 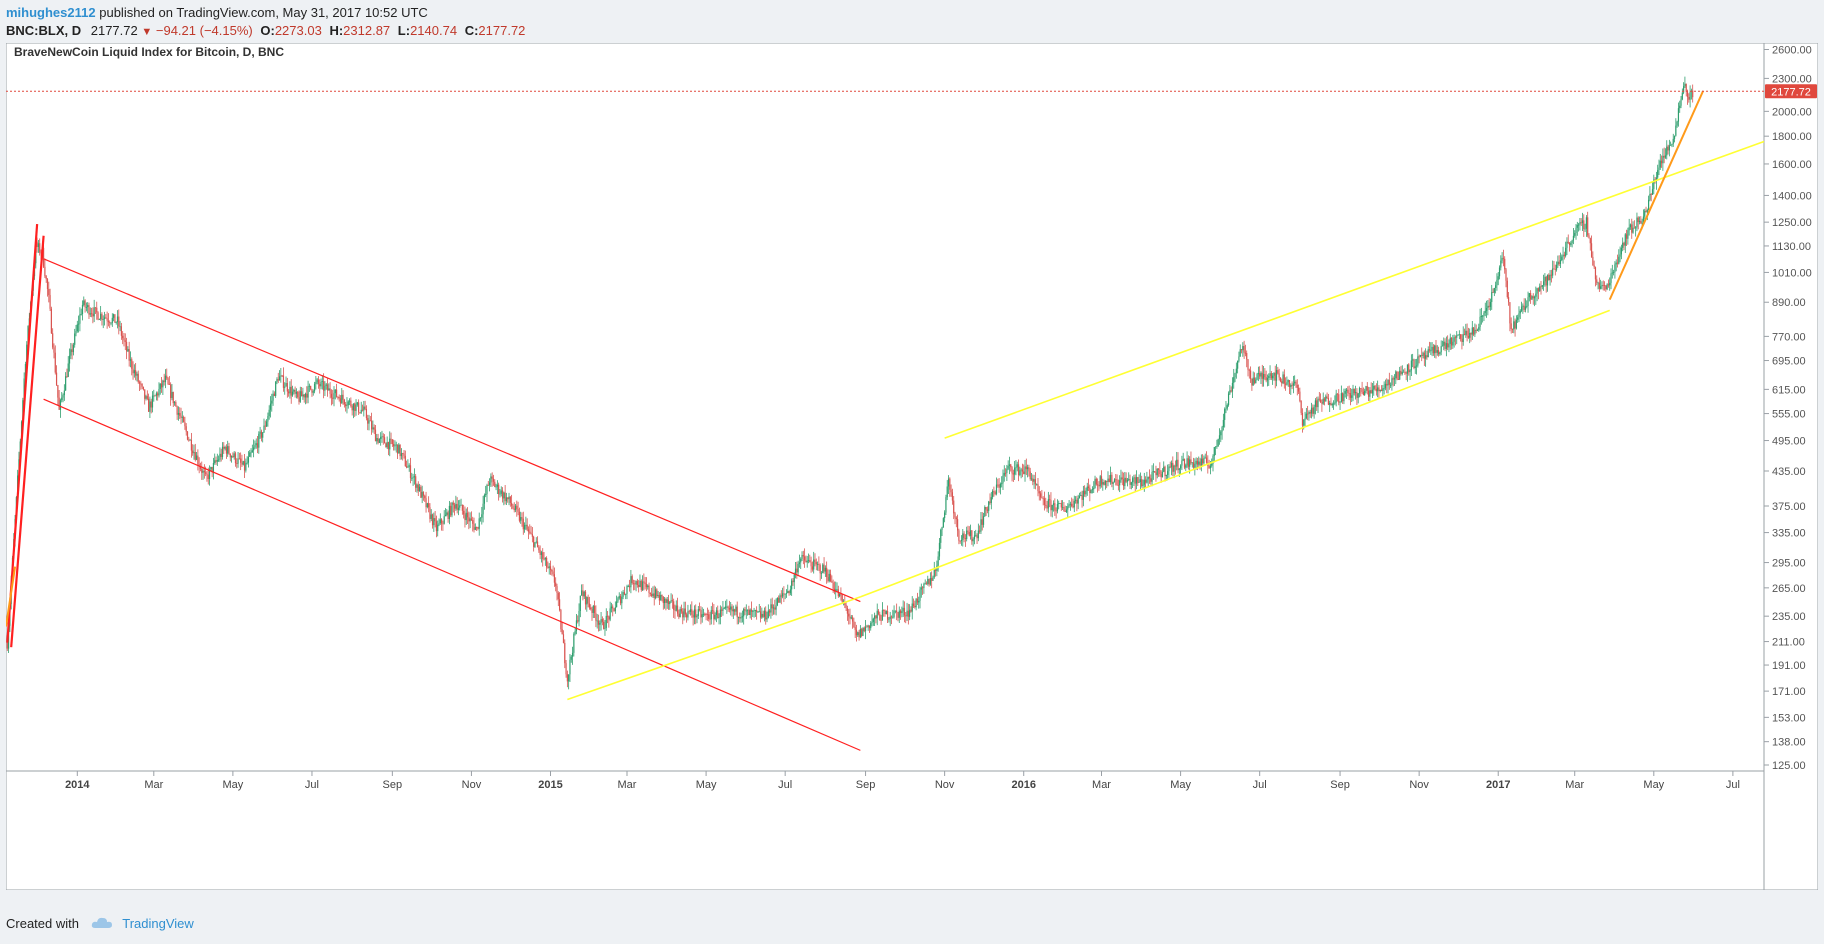 I want to click on x-tick-label: May, so click(x=232, y=785).